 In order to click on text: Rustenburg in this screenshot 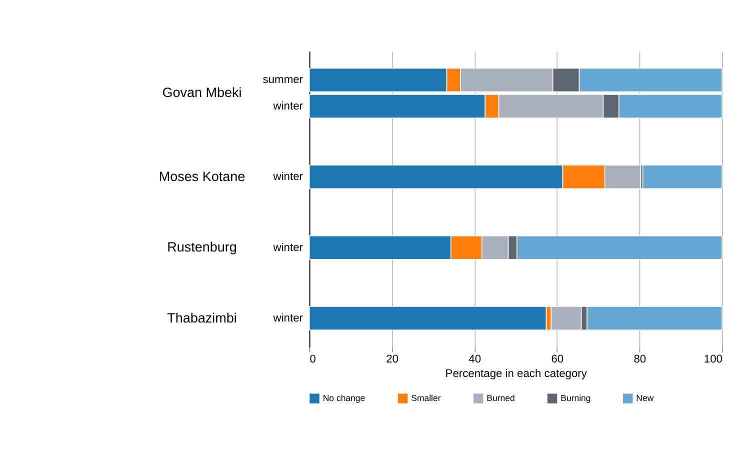, I will do `click(202, 247)`.